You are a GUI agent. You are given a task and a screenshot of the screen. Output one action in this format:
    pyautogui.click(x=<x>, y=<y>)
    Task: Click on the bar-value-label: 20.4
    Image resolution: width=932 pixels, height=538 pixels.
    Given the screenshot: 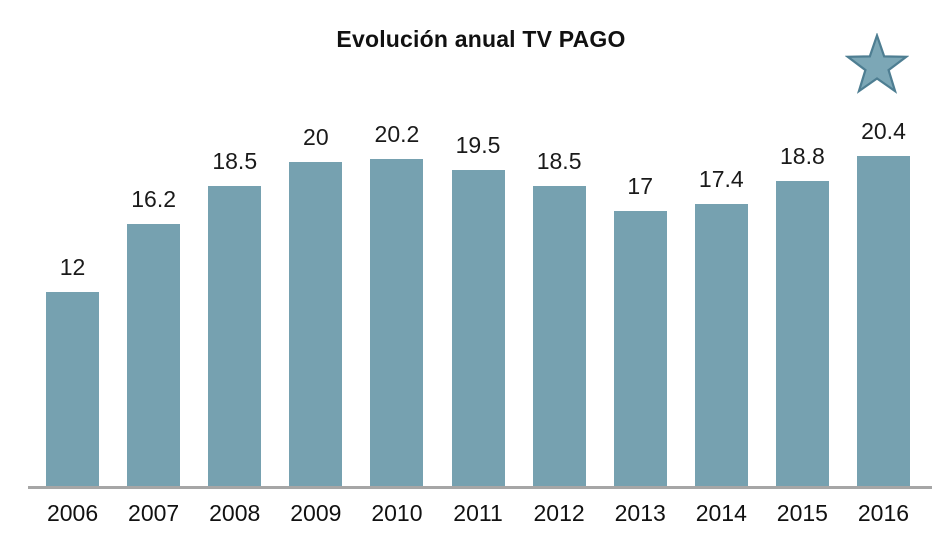 What is the action you would take?
    pyautogui.click(x=883, y=130)
    